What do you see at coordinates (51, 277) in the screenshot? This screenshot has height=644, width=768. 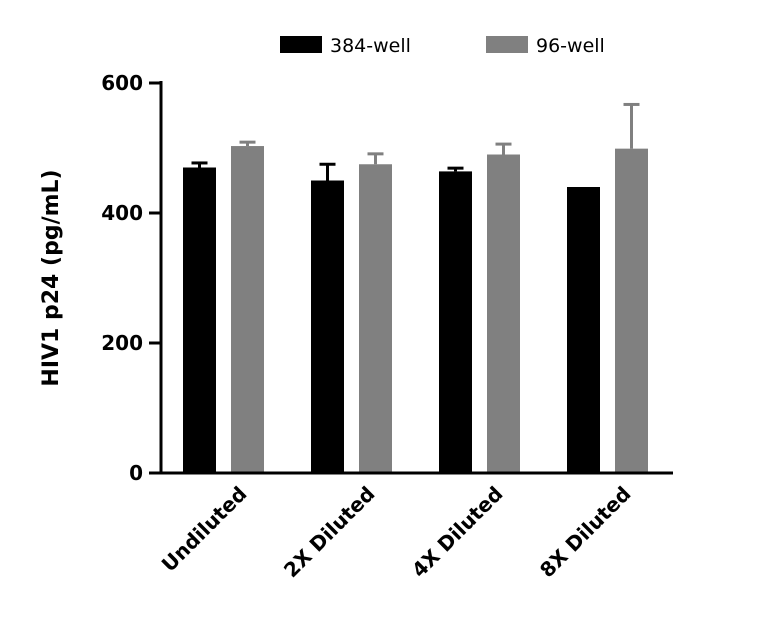 I see `y-axis-label: HIV1 p24 (pg/mL)` at bounding box center [51, 277].